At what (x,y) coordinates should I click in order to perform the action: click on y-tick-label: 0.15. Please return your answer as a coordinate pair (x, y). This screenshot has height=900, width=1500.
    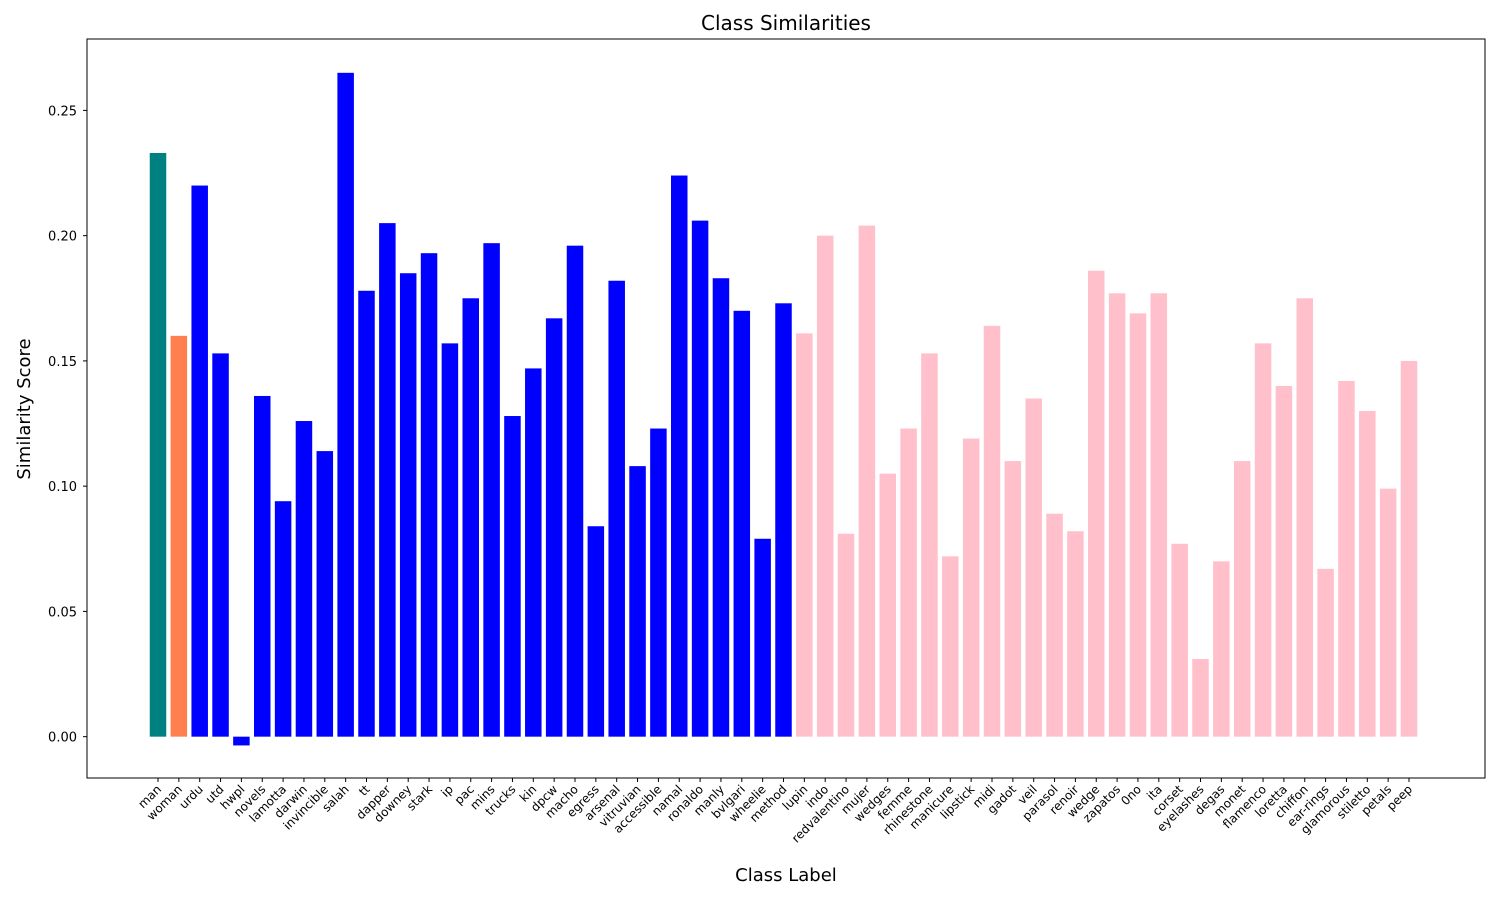
    Looking at the image, I should click on (62, 362).